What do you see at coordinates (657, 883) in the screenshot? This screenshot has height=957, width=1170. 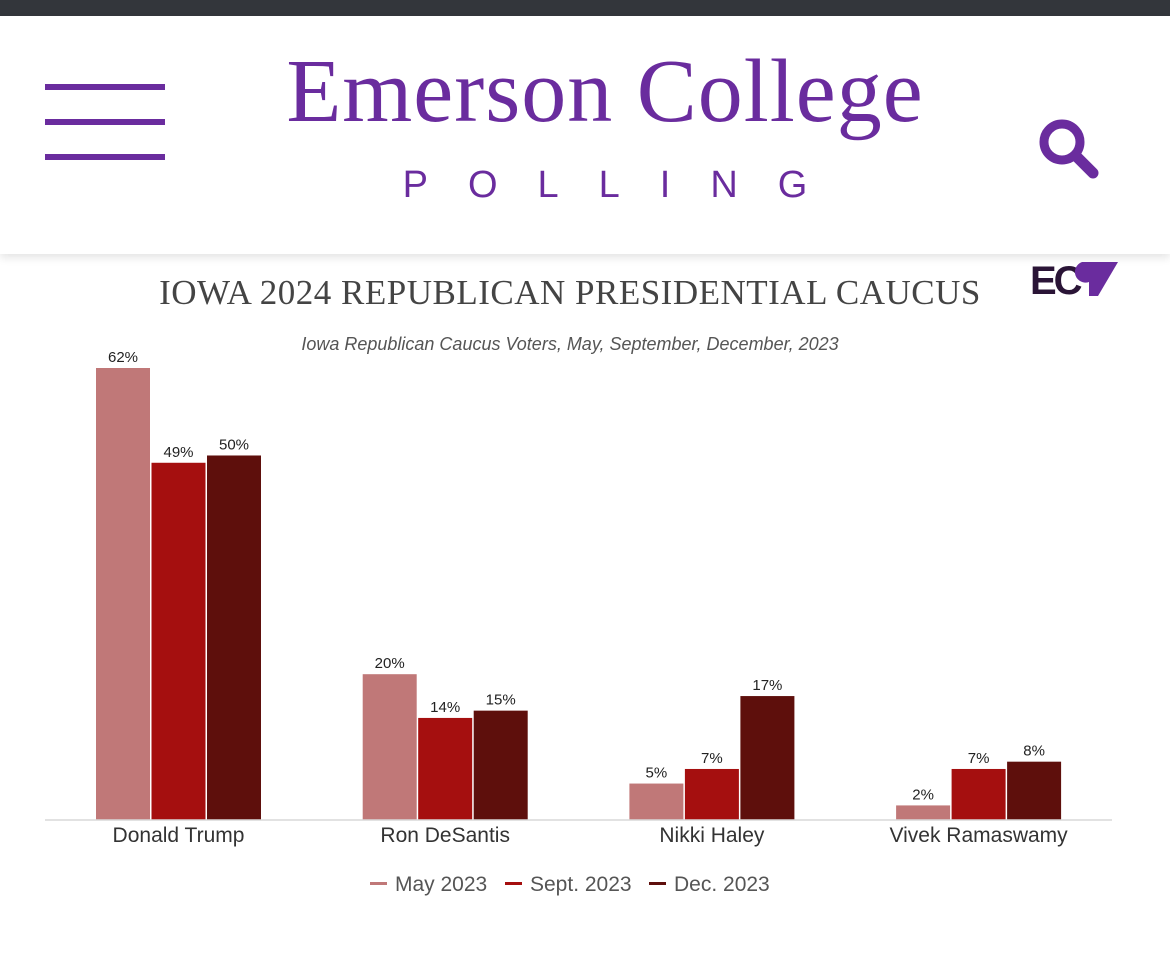 I see `legend-swatch-dec-2023` at bounding box center [657, 883].